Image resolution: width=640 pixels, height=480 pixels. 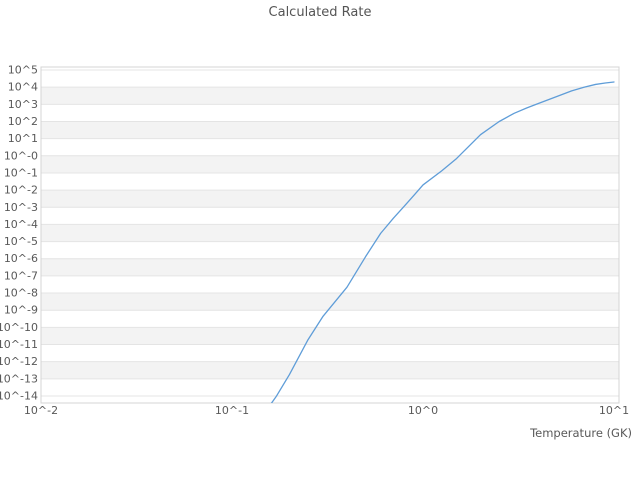 What do you see at coordinates (21, 241) in the screenshot?
I see `y-tick-label: 10^-5` at bounding box center [21, 241].